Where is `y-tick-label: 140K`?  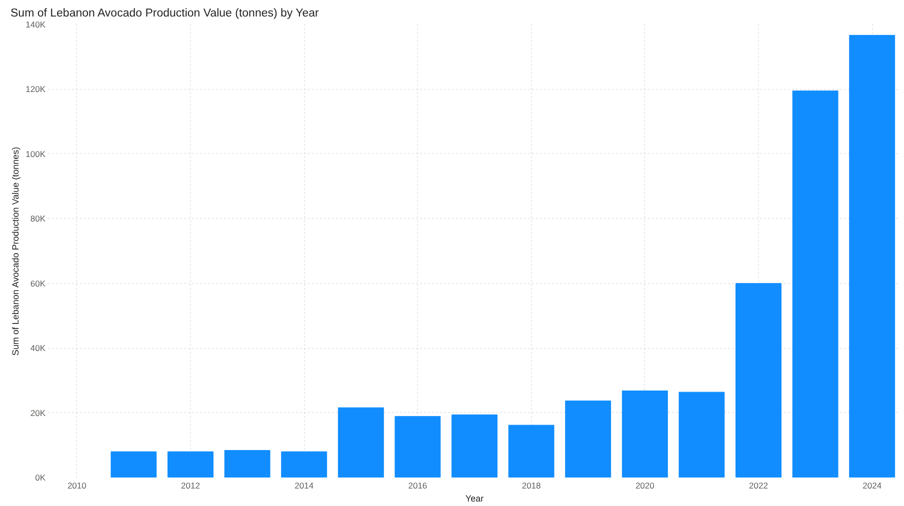 y-tick-label: 140K is located at coordinates (36, 25).